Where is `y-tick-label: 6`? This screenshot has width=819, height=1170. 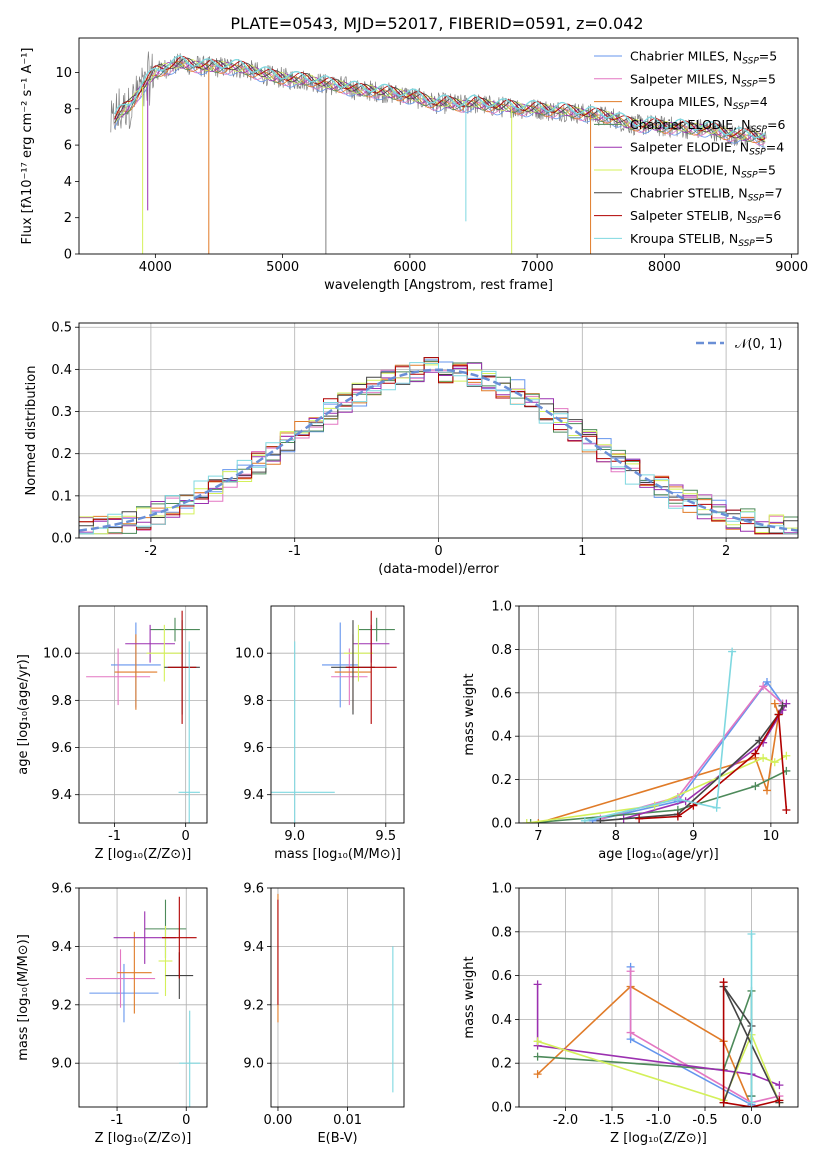
y-tick-label: 6 is located at coordinates (68, 146).